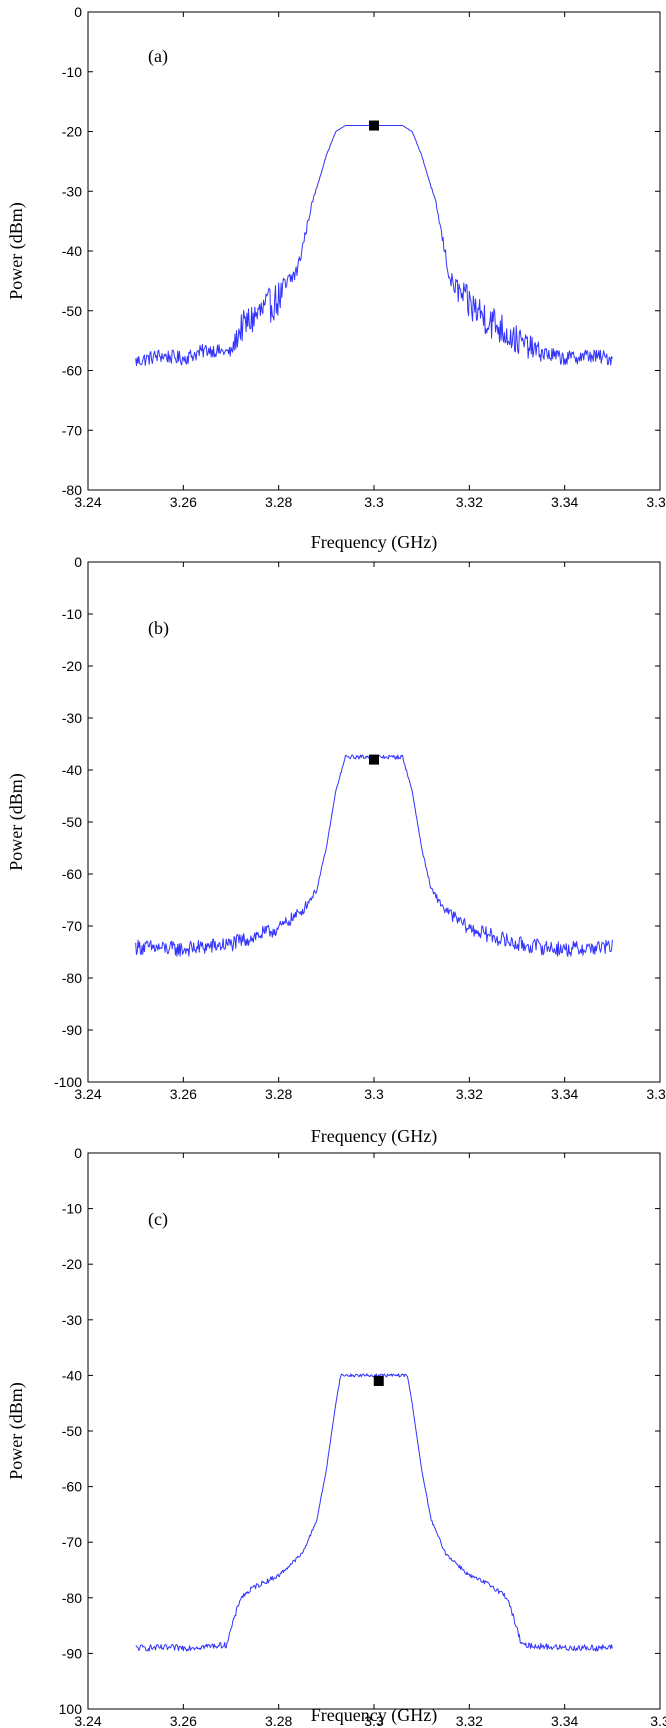 This screenshot has width=666, height=1728. Describe the element at coordinates (158, 1219) in the screenshot. I see `panel-label: (c)` at that location.